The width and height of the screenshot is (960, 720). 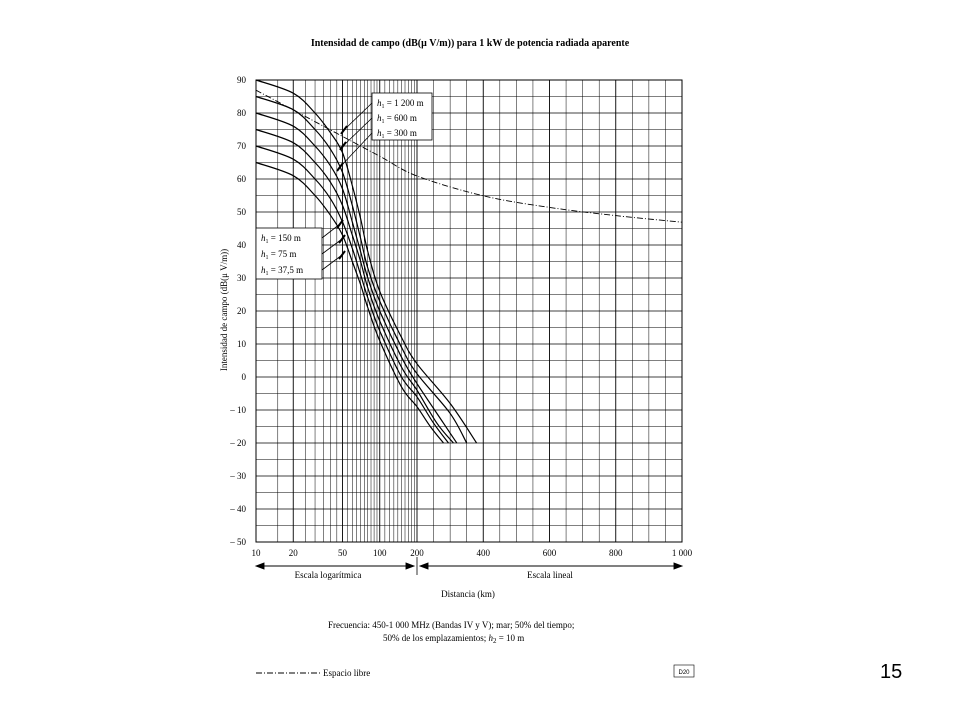 What do you see at coordinates (237, 410) in the screenshot?
I see `y-tick-label: – 10` at bounding box center [237, 410].